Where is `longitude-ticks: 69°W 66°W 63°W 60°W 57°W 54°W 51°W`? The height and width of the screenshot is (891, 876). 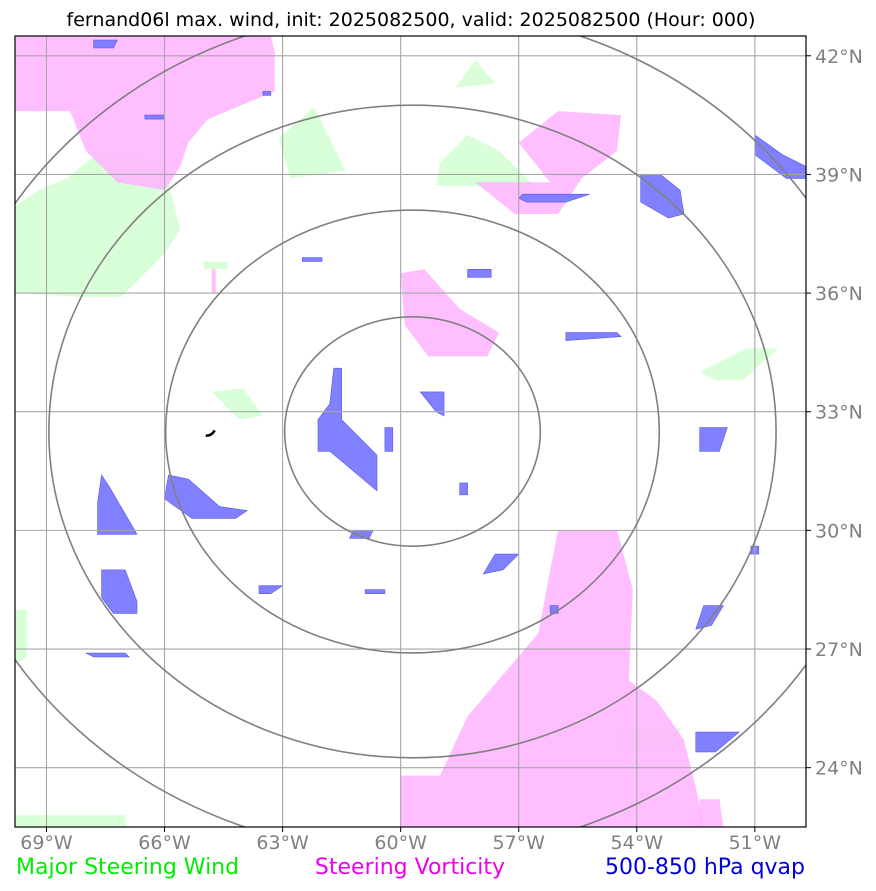
longitude-ticks: 69°W 66°W 63°W 60°W 57°W 54°W 51°W is located at coordinates (400, 840).